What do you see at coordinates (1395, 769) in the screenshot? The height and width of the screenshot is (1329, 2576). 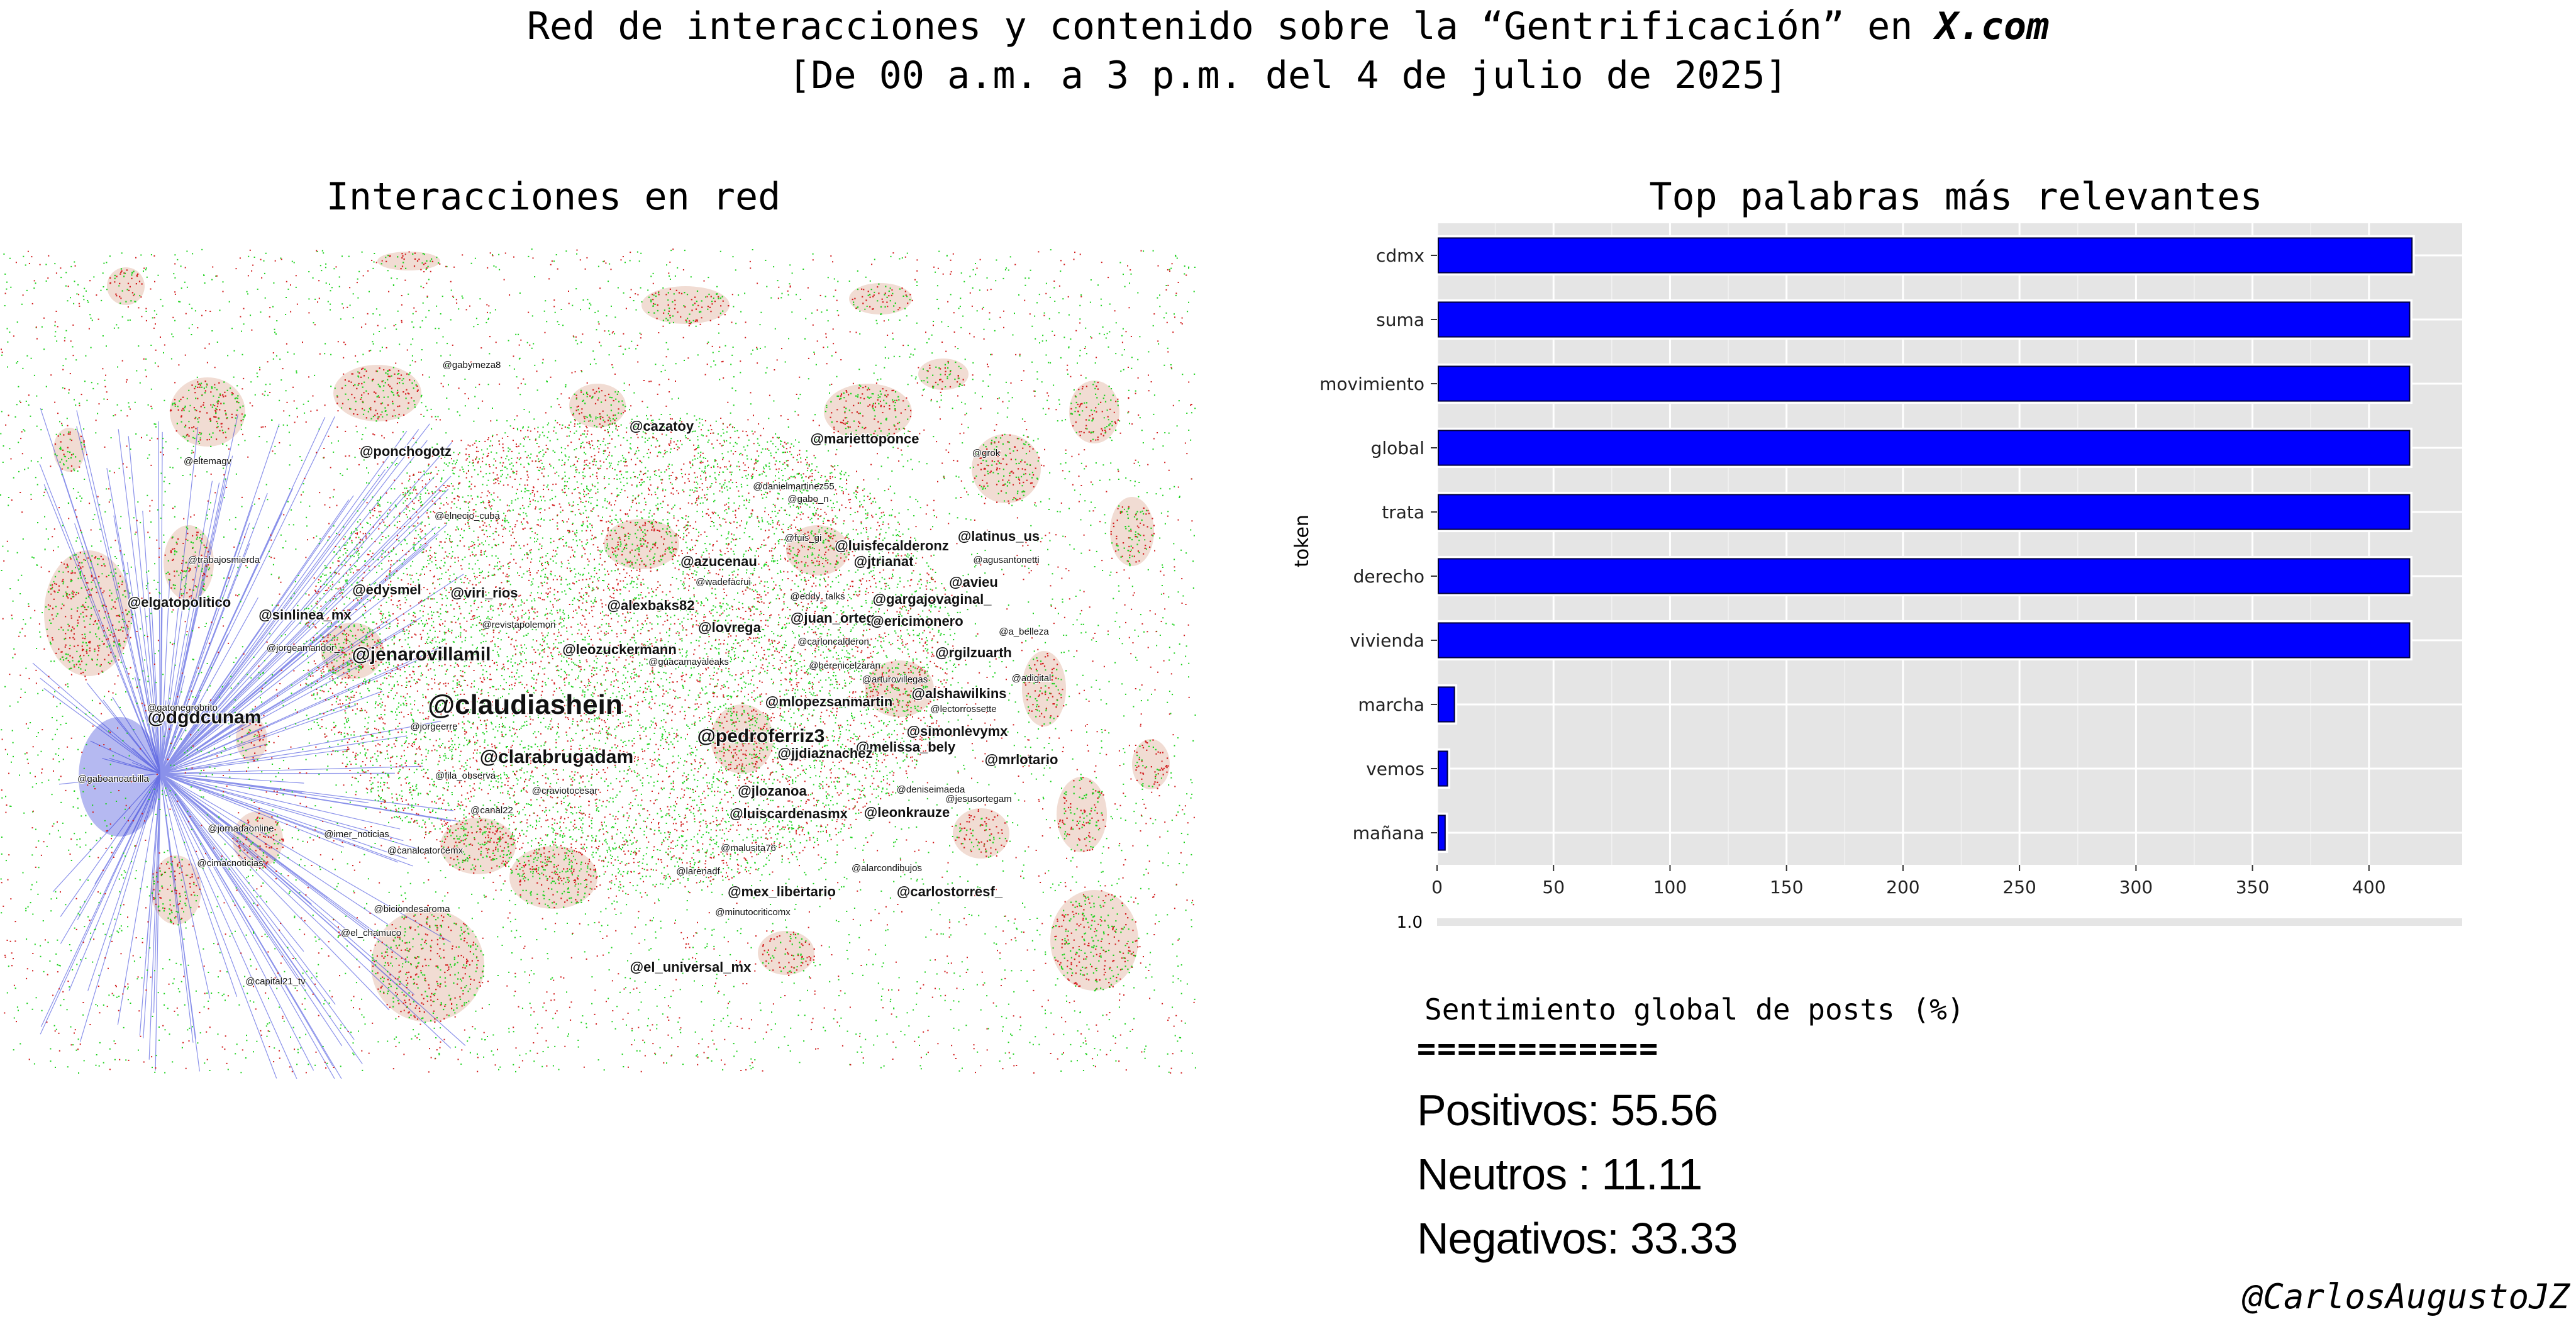 I see `y-tick-label: vemos` at bounding box center [1395, 769].